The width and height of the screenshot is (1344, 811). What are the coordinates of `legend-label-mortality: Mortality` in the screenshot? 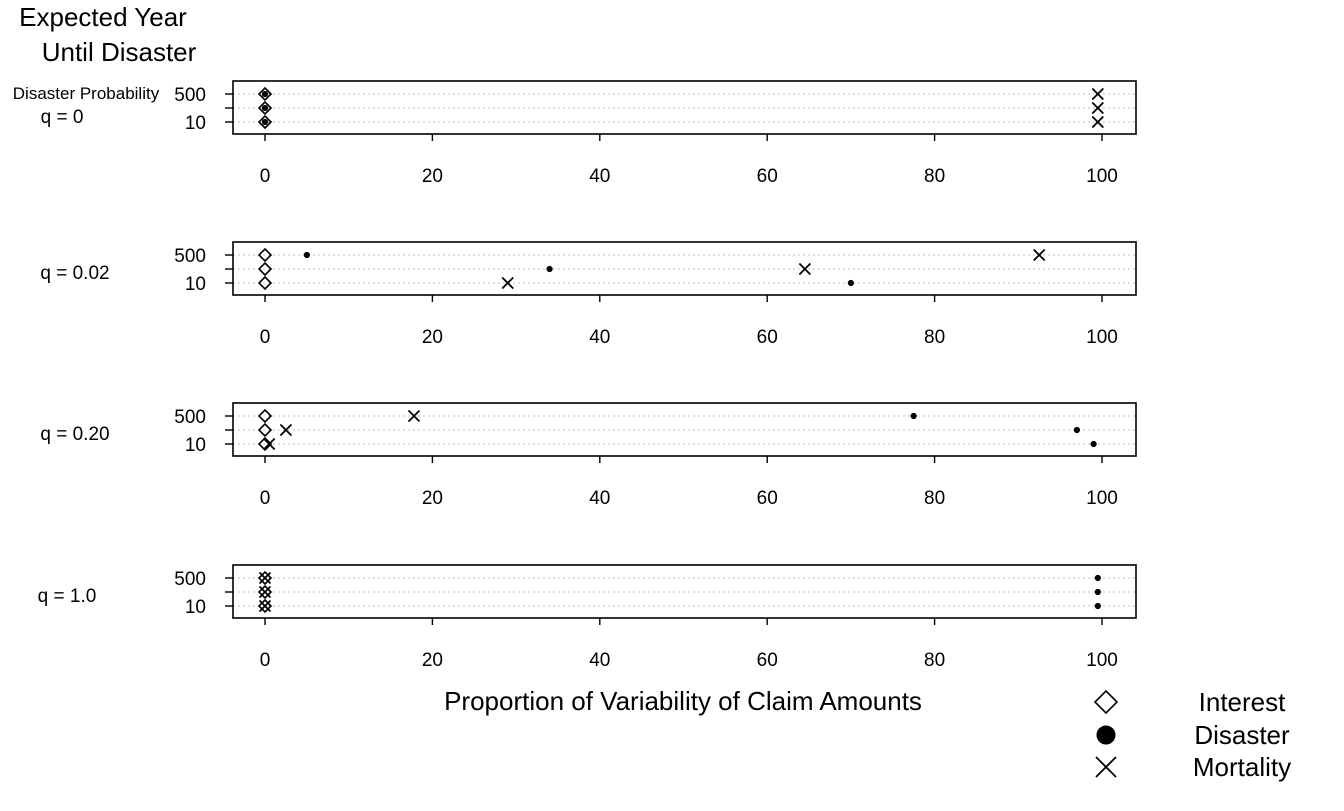 It's located at (1242, 767).